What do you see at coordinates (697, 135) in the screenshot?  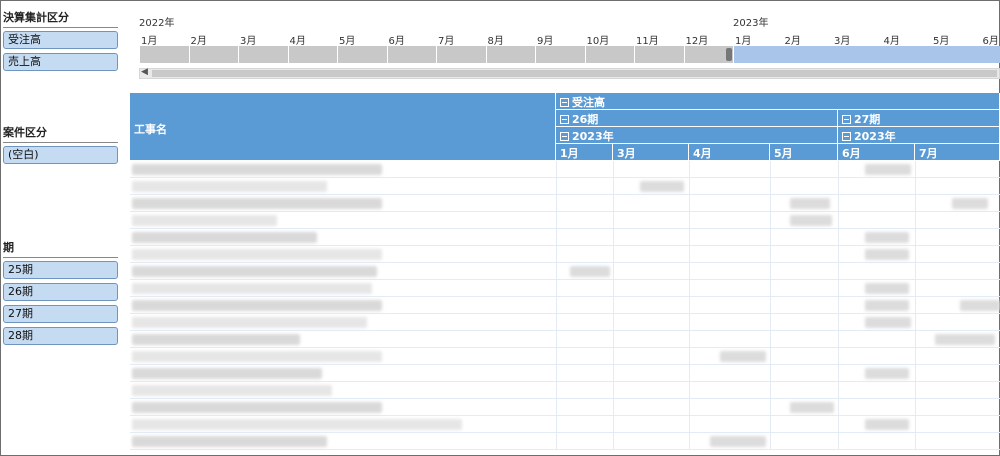 I see `column-header-year-2023-a: 2023年` at bounding box center [697, 135].